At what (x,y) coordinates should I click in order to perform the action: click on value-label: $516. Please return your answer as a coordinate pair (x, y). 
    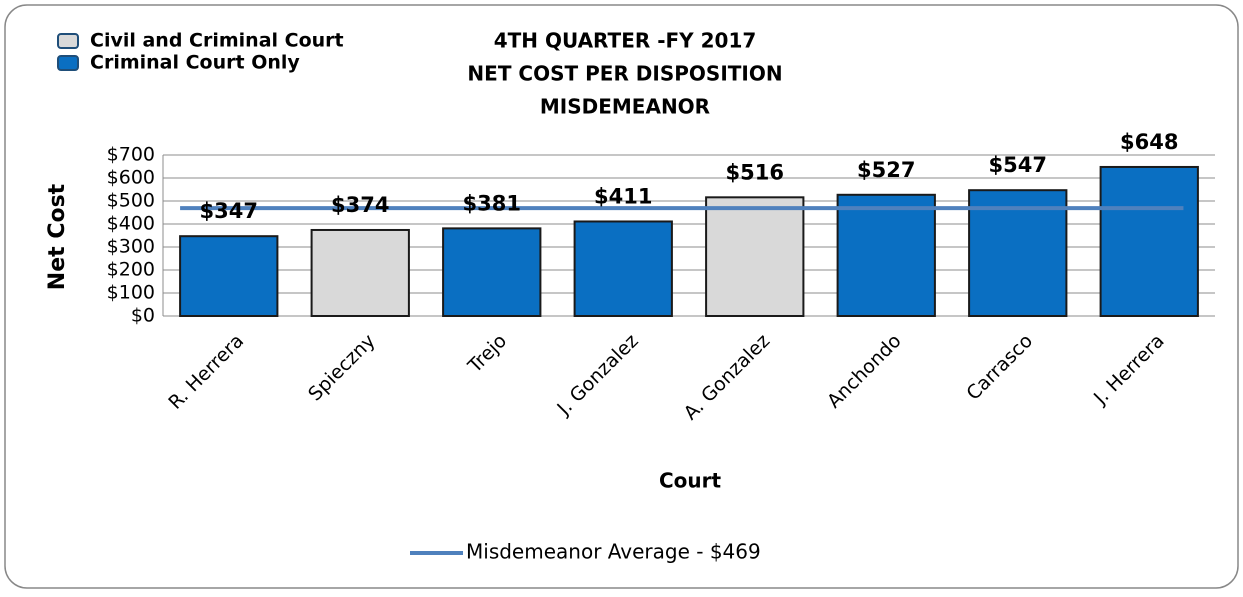
    Looking at the image, I should click on (755, 172).